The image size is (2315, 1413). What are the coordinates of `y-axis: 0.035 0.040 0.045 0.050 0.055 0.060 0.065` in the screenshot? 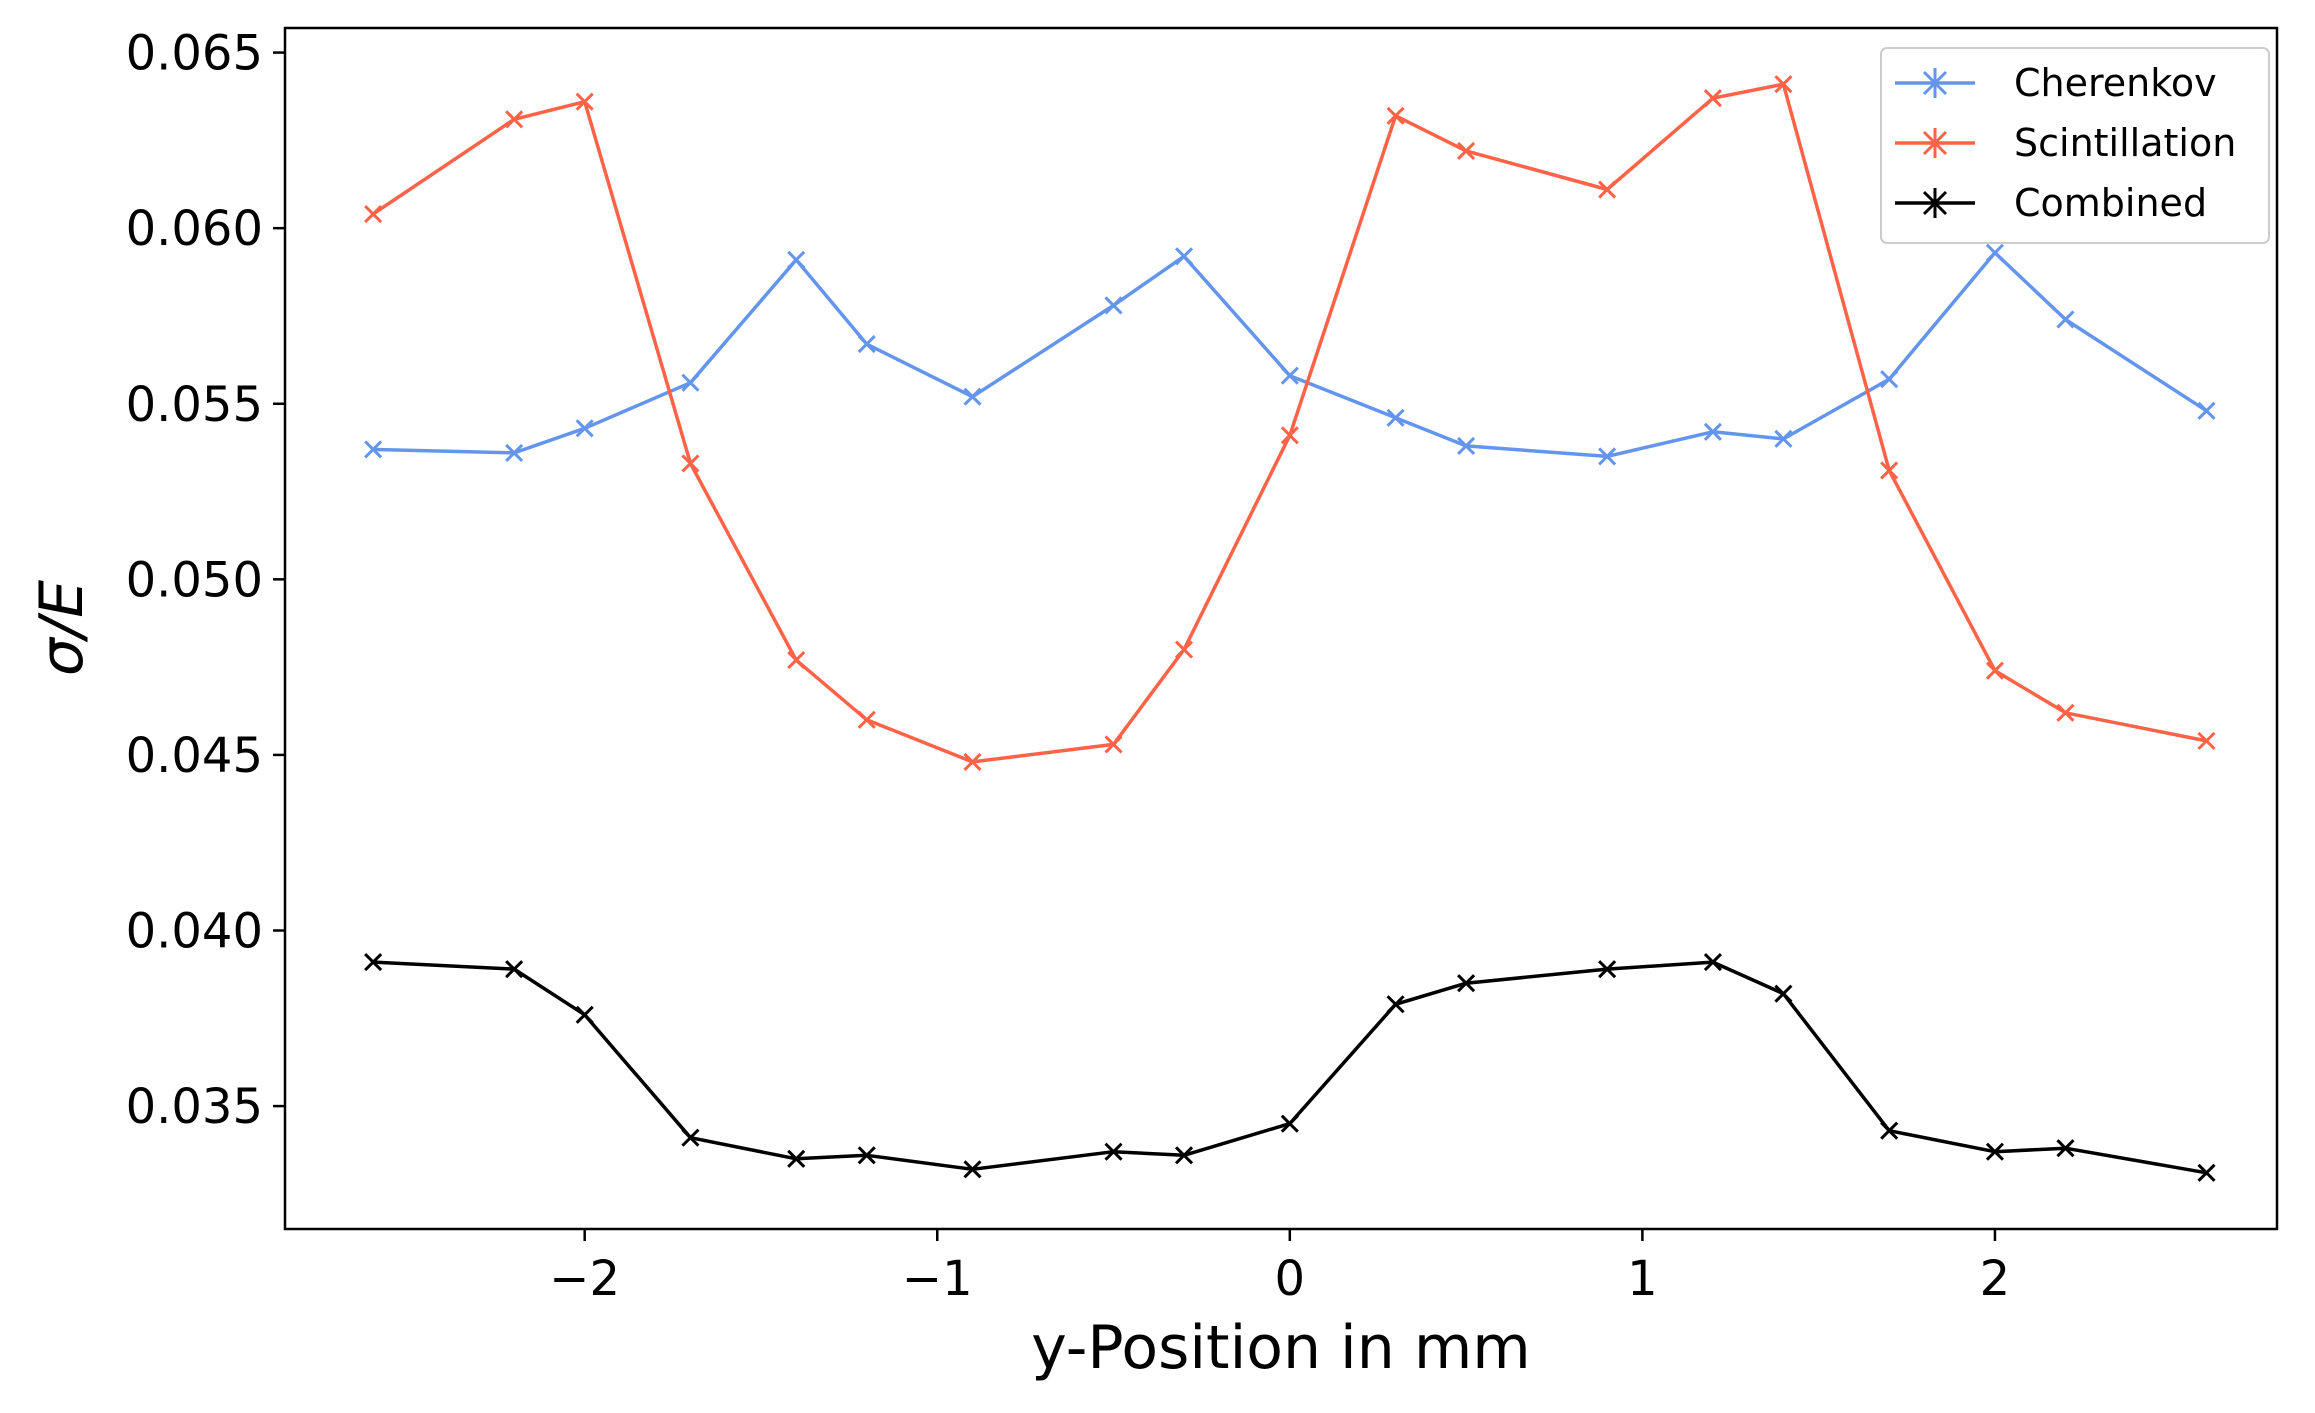 It's located at (205, 580).